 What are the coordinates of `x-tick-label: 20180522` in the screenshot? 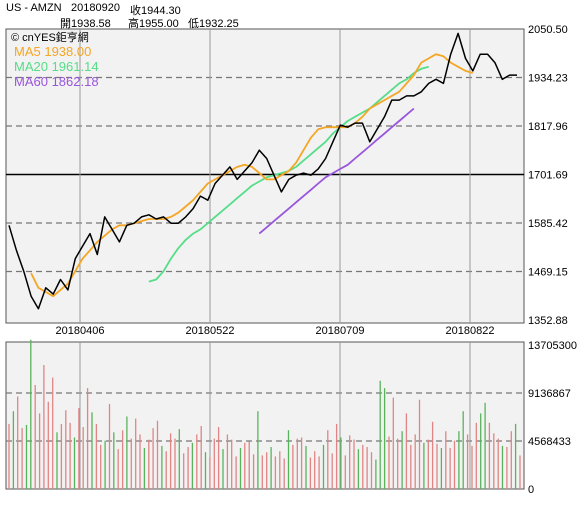 It's located at (210, 331).